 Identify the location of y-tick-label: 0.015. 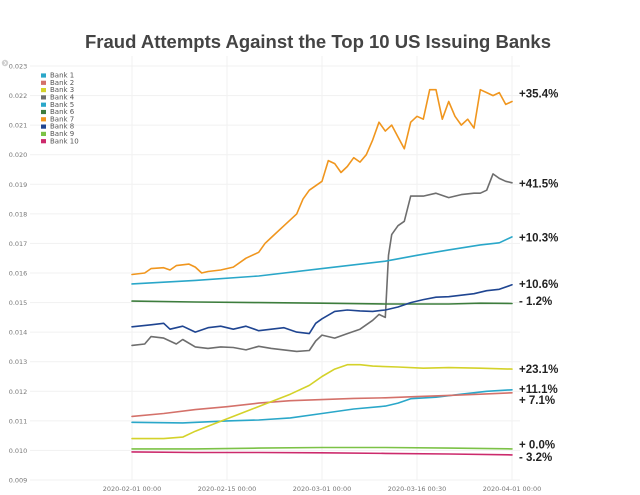
(18, 303).